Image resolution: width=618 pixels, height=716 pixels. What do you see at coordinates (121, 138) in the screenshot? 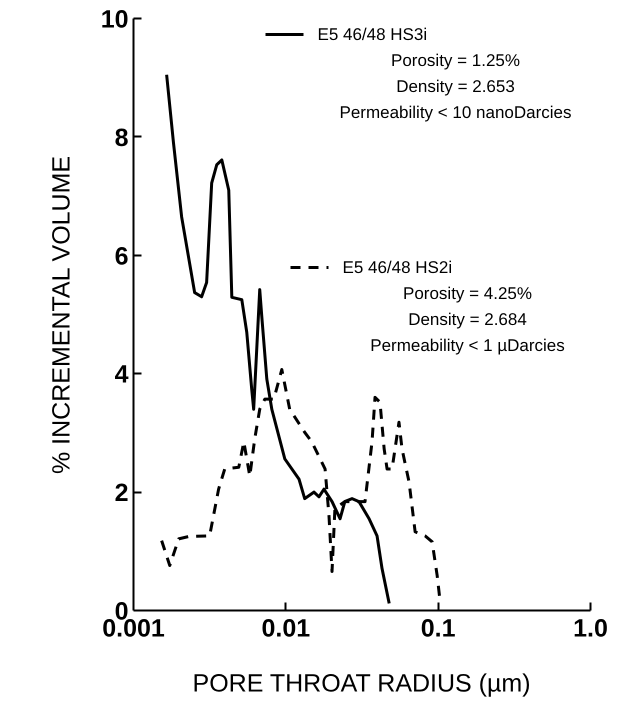
I see `y-tick-label: 8` at bounding box center [121, 138].